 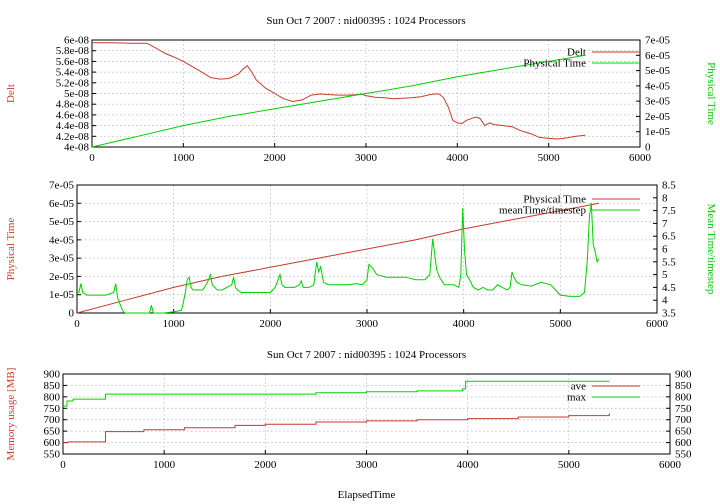 I want to click on series-line-physical-time, so click(x=338, y=101).